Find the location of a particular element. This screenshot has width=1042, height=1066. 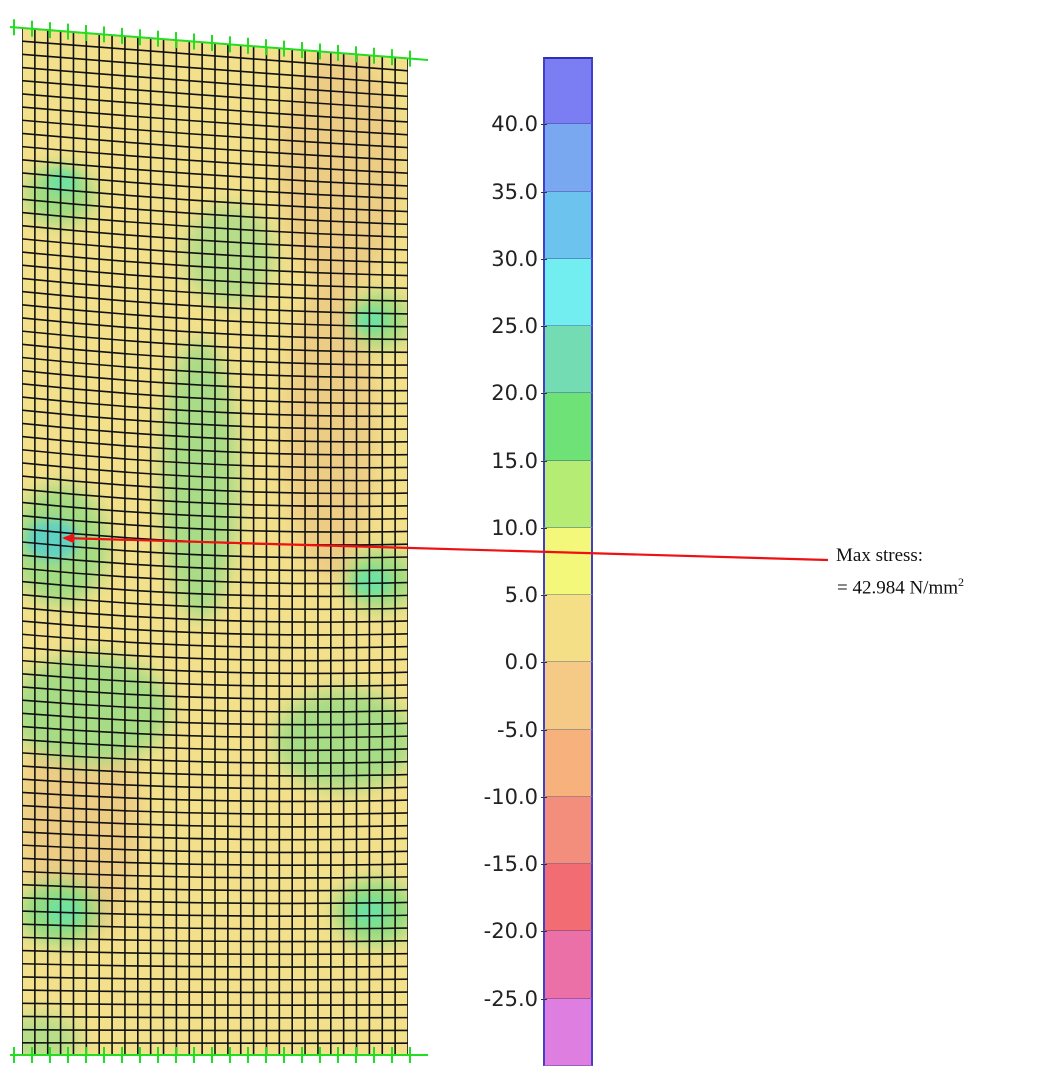

callout-value: = 42.984 N/mm2 is located at coordinates (900, 587).